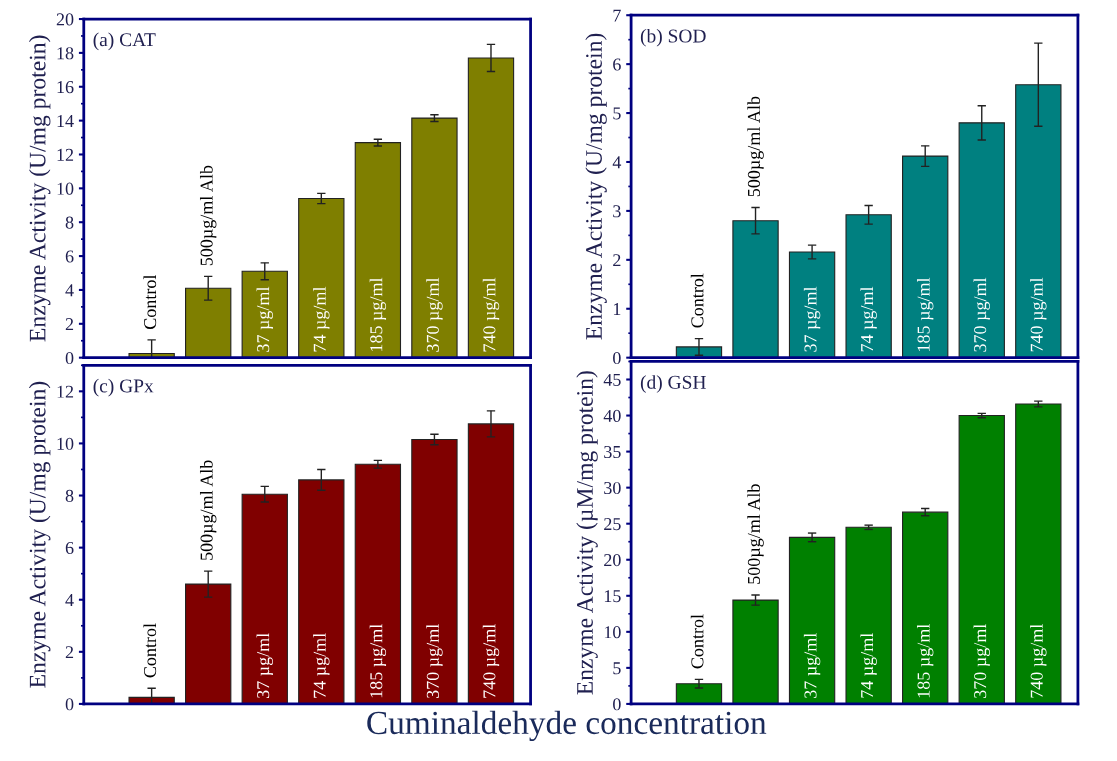 This screenshot has width=1117, height=761. I want to click on text: (c) GPx, so click(123, 387).